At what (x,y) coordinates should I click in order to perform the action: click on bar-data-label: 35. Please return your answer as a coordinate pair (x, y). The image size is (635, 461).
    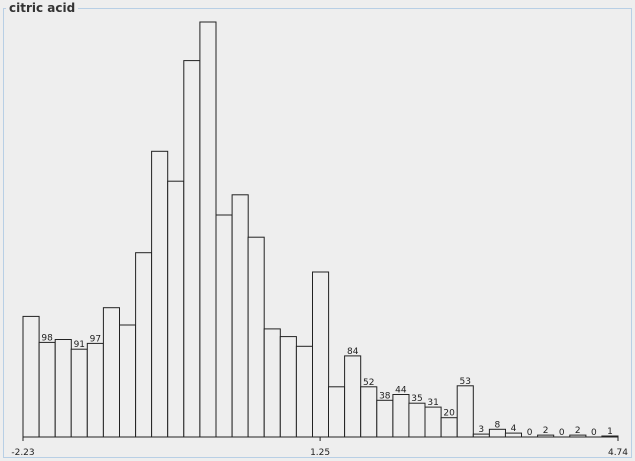
    Looking at the image, I should click on (416, 399).